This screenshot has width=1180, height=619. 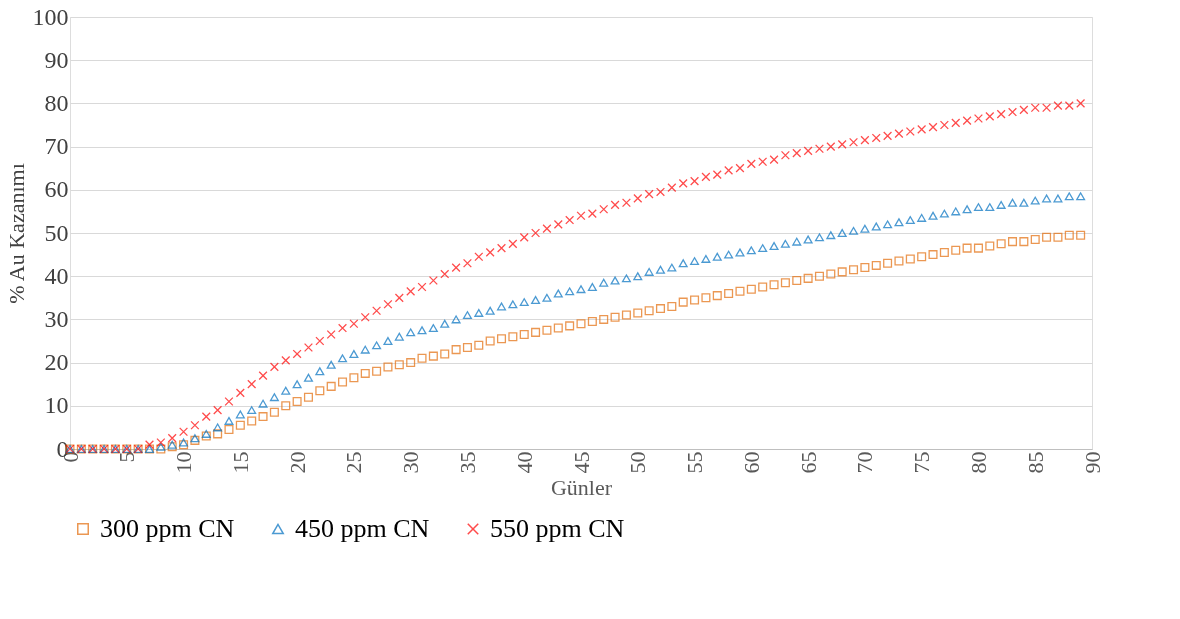 What do you see at coordinates (354, 462) in the screenshot?
I see `x-tick-label: 25` at bounding box center [354, 462].